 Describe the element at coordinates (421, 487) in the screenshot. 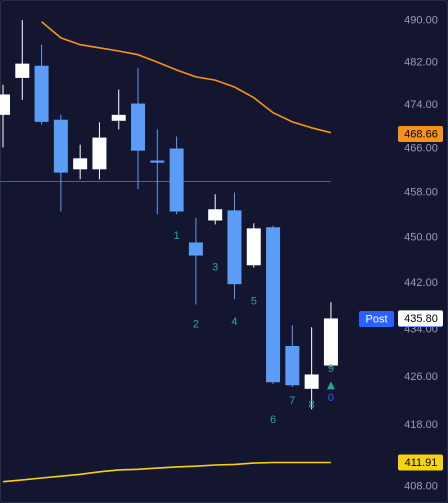

I see `y-tick-label: 408.00` at that location.